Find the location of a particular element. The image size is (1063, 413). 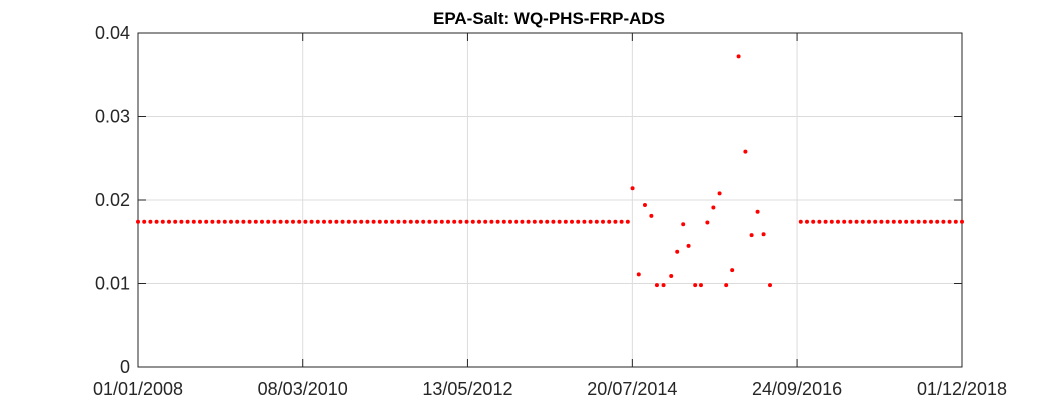

y-tick-label: 0.02 is located at coordinates (112, 200).